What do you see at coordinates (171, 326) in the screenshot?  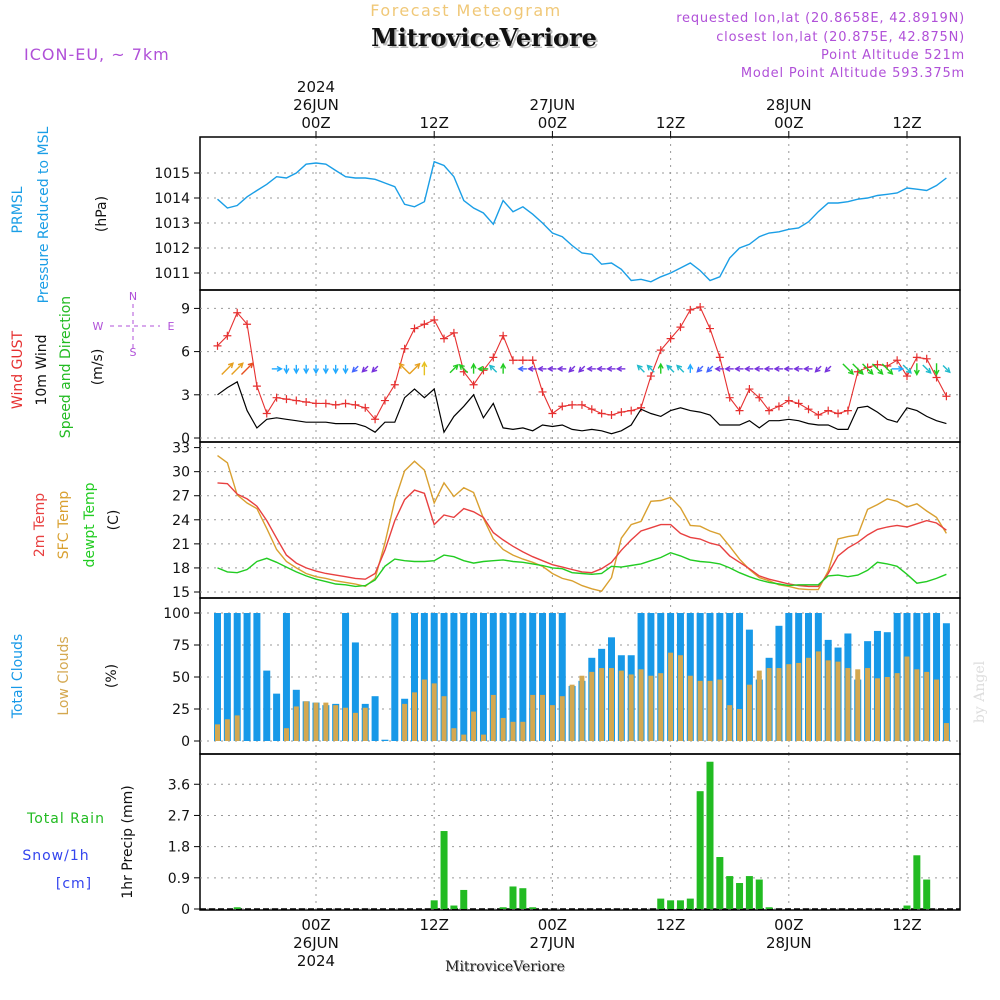 I see `compass-east: E` at bounding box center [171, 326].